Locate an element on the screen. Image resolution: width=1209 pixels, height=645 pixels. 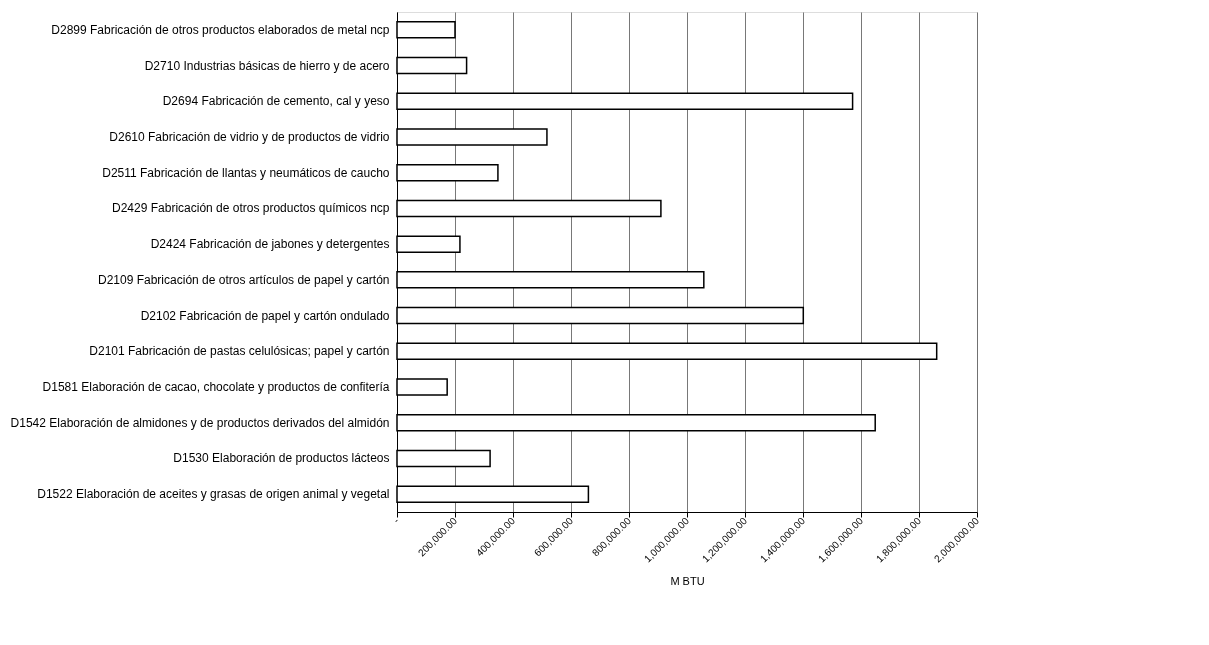
x-axis-title: M BTU is located at coordinates (687, 581).